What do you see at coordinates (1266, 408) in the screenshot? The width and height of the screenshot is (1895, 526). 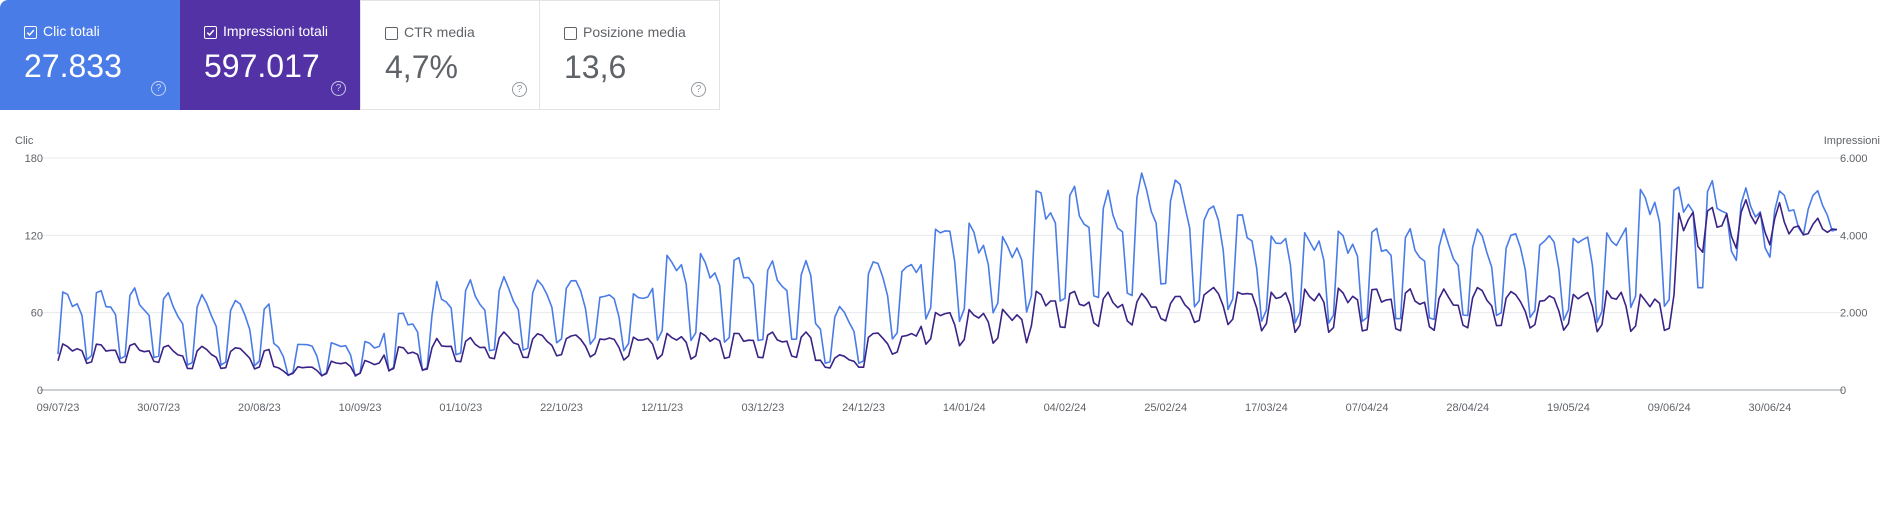 I see `x-tick-label: 17/03/24` at bounding box center [1266, 408].